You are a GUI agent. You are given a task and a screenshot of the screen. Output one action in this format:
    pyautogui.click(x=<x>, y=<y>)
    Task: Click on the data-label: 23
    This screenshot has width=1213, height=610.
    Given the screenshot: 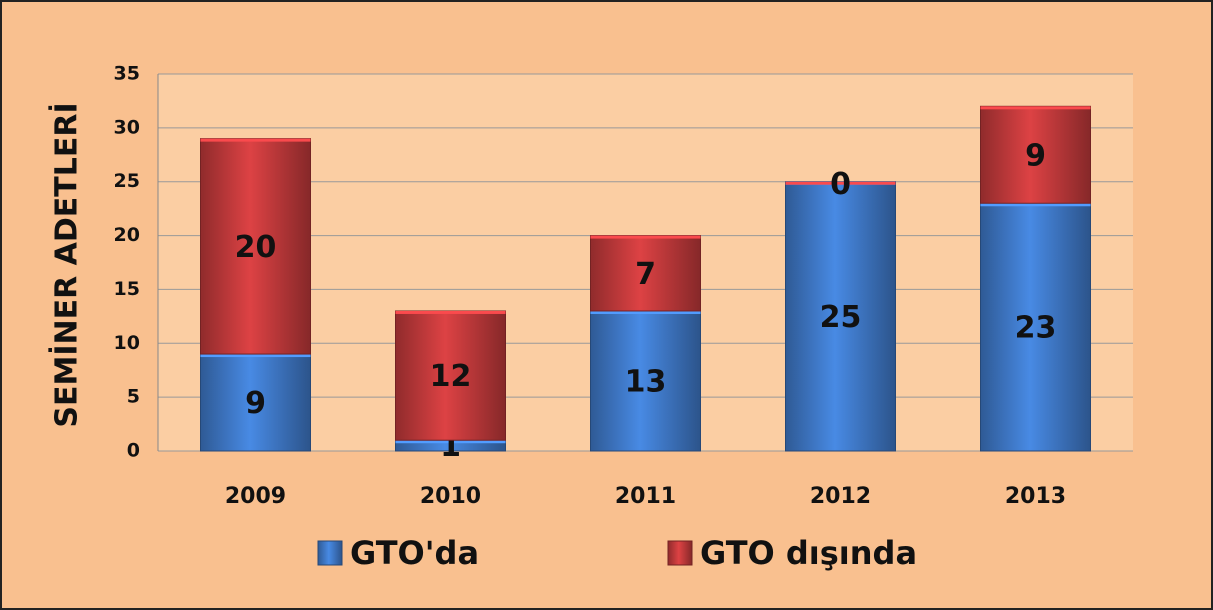 What is the action you would take?
    pyautogui.click(x=1036, y=328)
    